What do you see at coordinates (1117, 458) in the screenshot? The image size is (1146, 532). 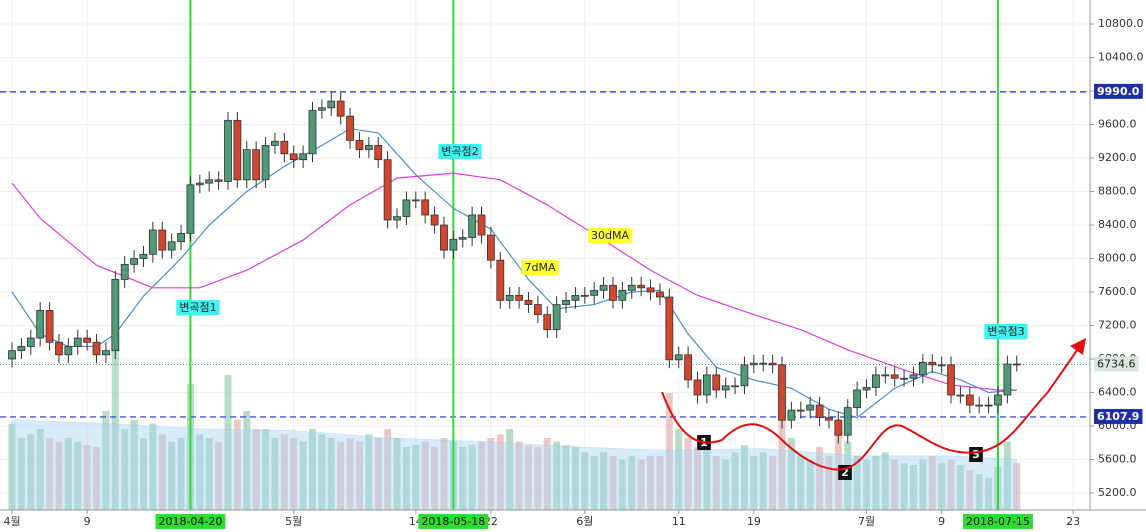 I see `y-tick-label: 5600.0` at bounding box center [1117, 458].